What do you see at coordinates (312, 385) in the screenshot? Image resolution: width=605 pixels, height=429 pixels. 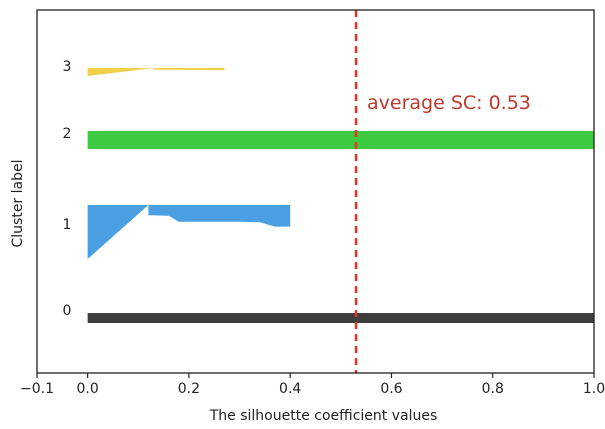 I see `x-ticks: −0.1 0.0 0.2 0.4 0.6 0.8 1.0` at bounding box center [312, 385].